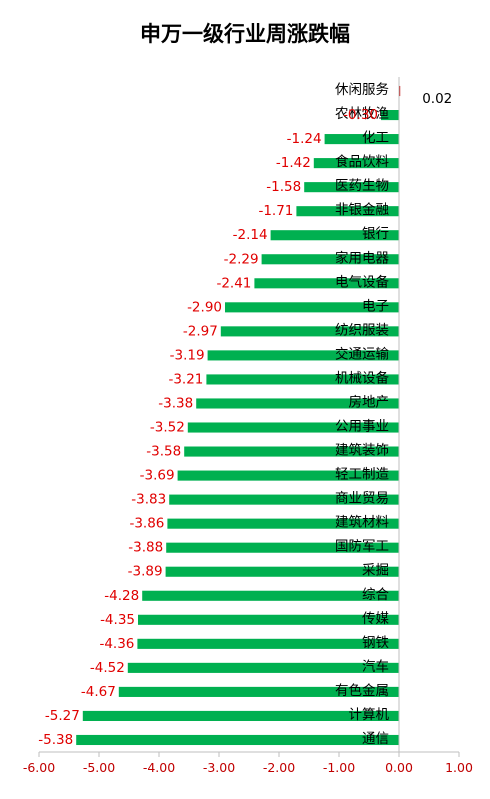  What do you see at coordinates (219, 767) in the screenshot?
I see `x-tick-label-4: -3.00` at bounding box center [219, 767].